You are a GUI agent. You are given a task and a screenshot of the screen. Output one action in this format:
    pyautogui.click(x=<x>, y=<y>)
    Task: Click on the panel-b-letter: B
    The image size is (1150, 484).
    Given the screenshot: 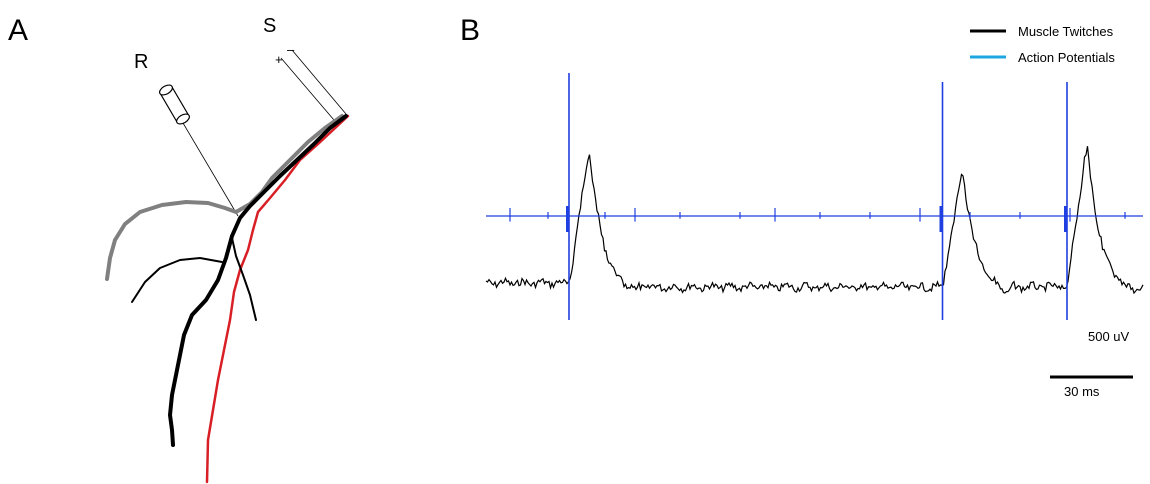 What is the action you would take?
    pyautogui.click(x=470, y=30)
    